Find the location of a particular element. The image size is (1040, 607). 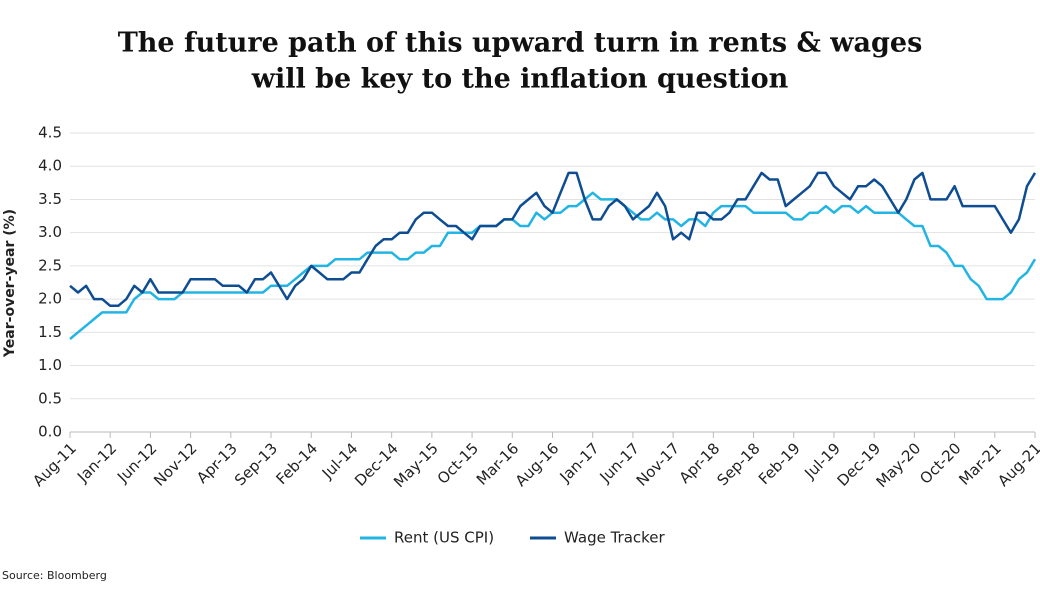

x-tick-label: Sep-18 is located at coordinates (739, 464).